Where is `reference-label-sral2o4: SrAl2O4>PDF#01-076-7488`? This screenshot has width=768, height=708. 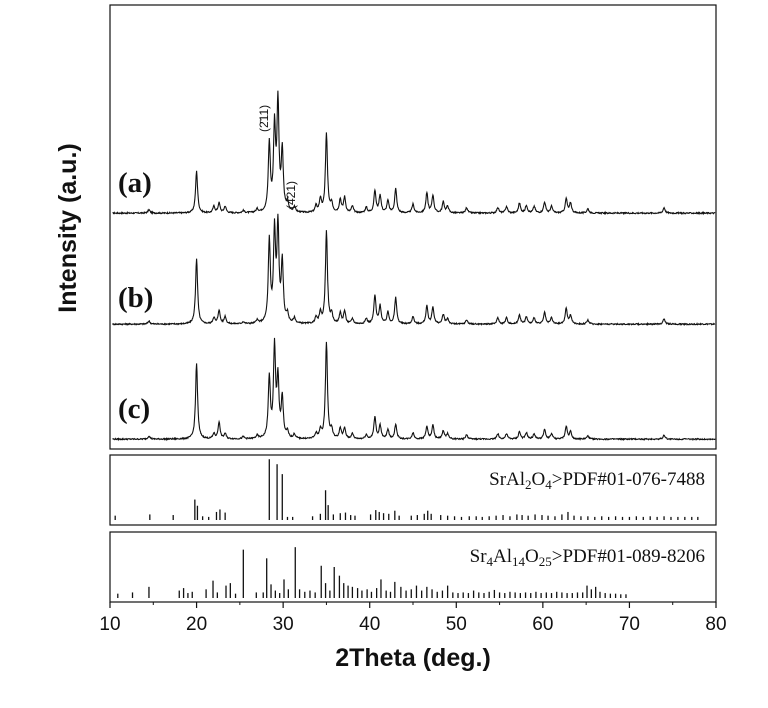
reference-label-sral2o4: SrAl2O4>PDF#01-076-7488 is located at coordinates (597, 480).